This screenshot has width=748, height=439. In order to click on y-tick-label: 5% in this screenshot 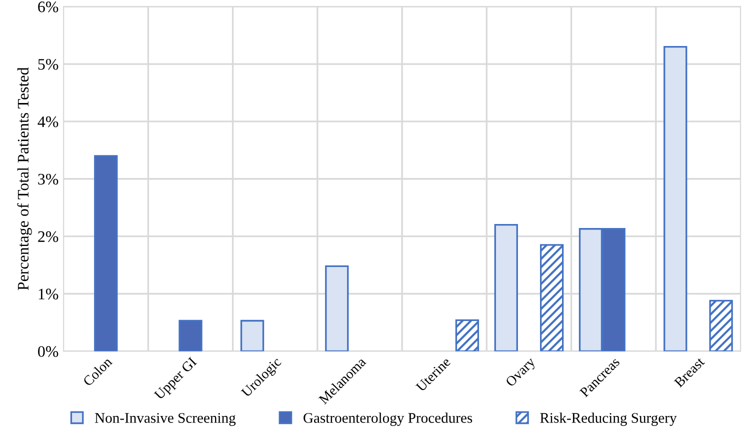, I will do `click(48, 64)`.